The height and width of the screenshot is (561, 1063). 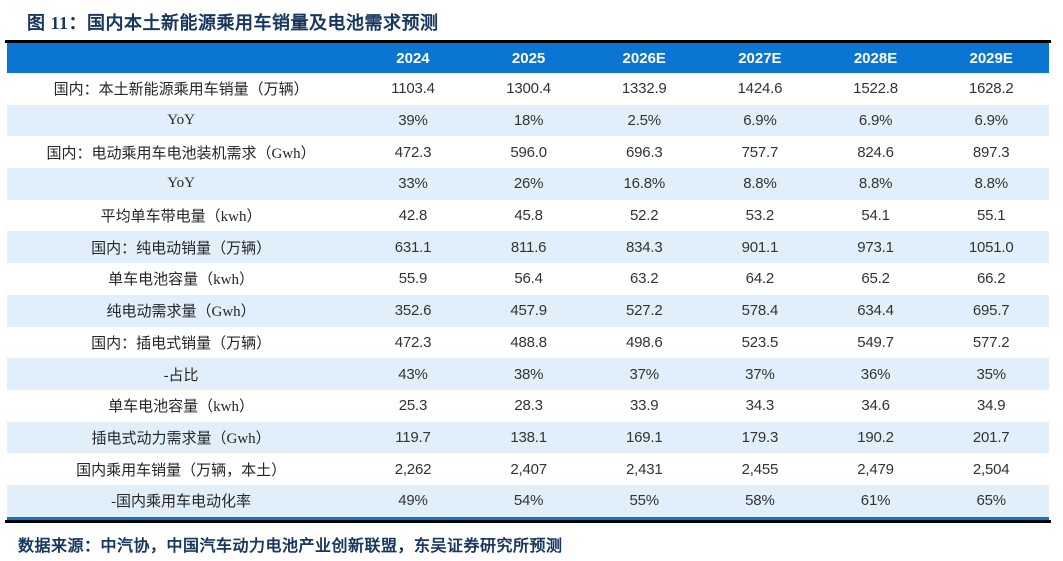 I want to click on table-row: 单车电池容量（kwh） 25.3 28.3 33.9 34.3 34.6 34.9, so click(x=528, y=406).